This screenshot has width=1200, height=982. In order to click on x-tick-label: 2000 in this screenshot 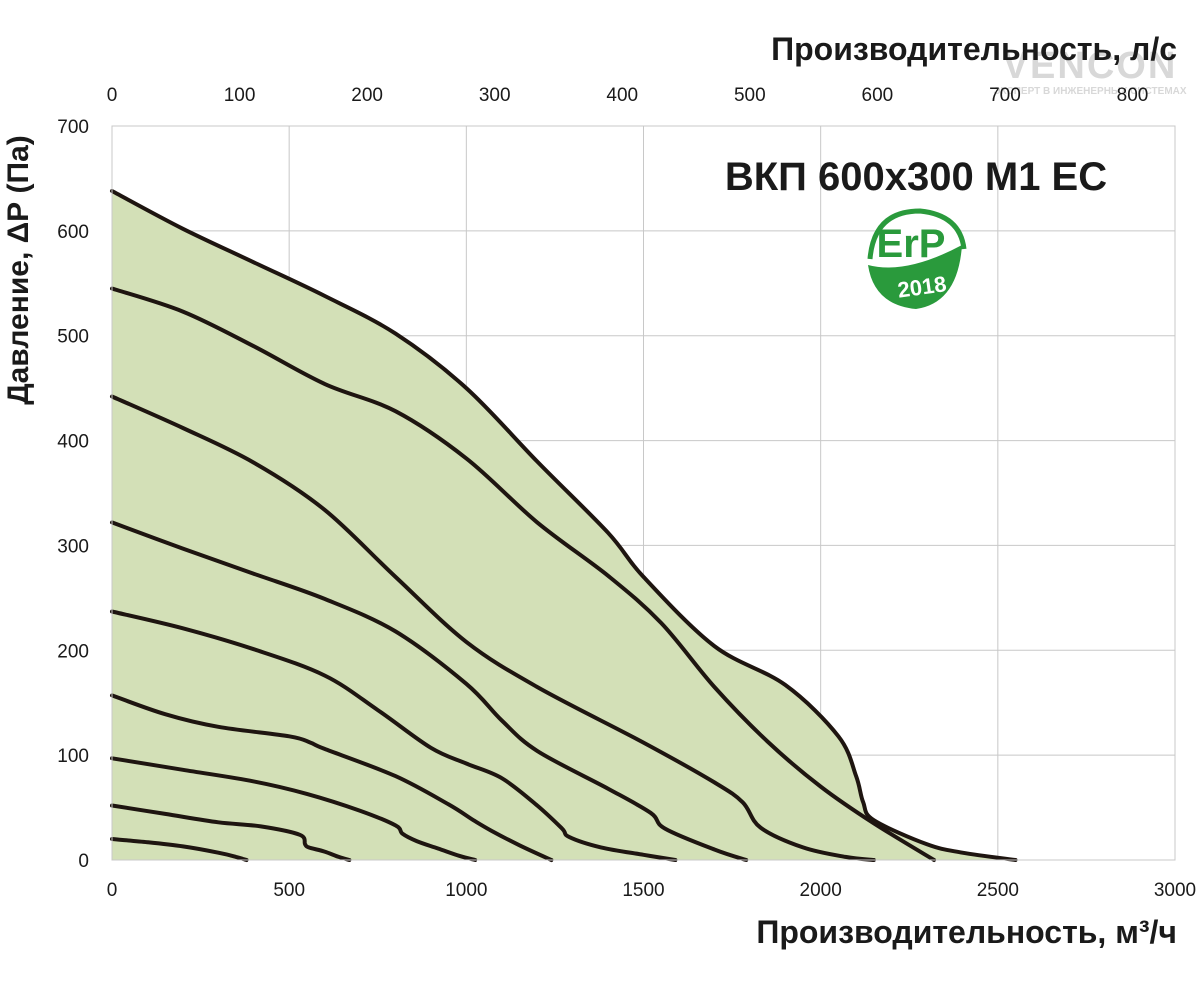, I will do `click(821, 890)`.